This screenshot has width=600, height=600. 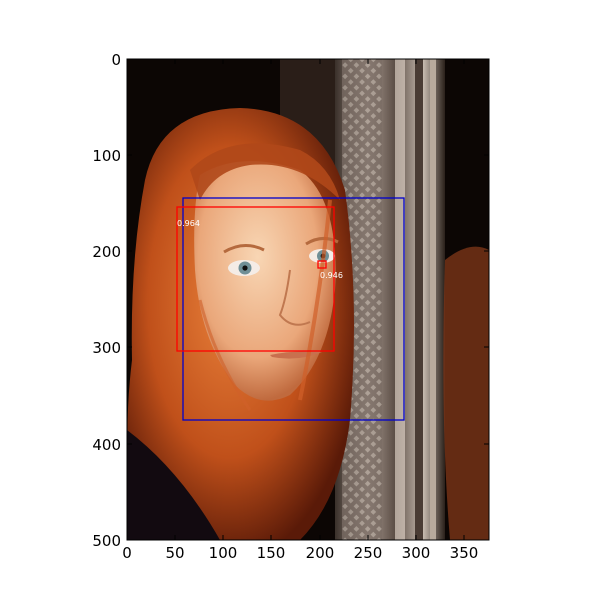 I want to click on y-tick-label: 100, so click(x=106, y=156).